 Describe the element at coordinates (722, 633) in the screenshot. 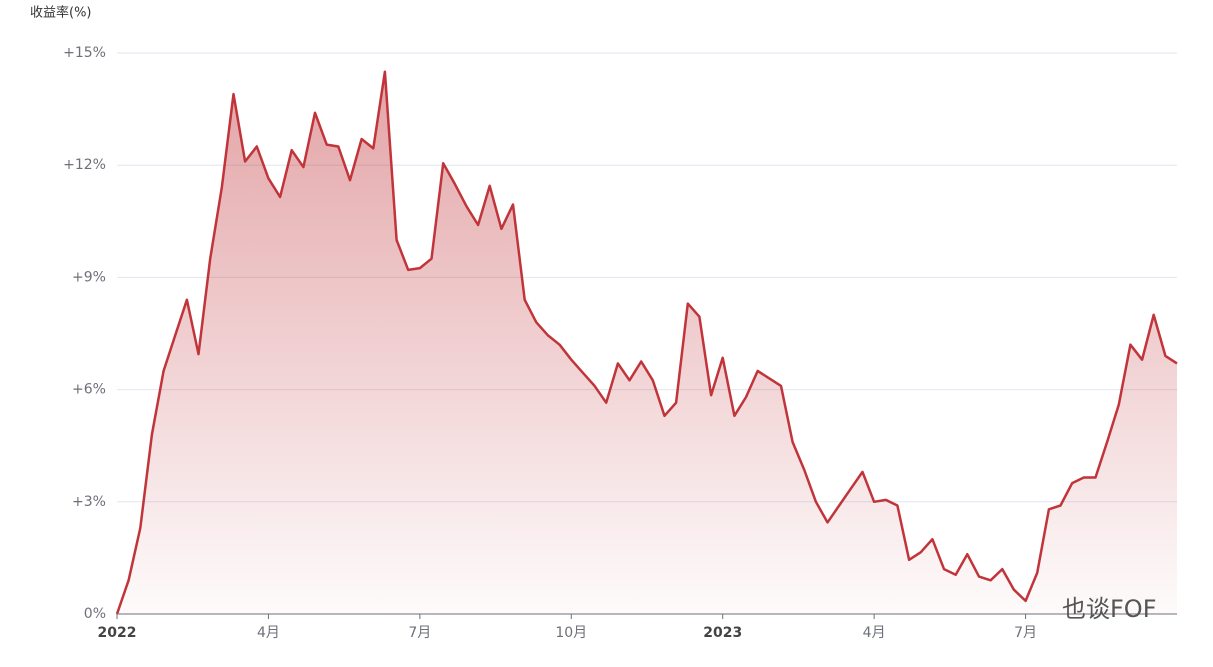

I see `x-tick-label: 2023` at that location.